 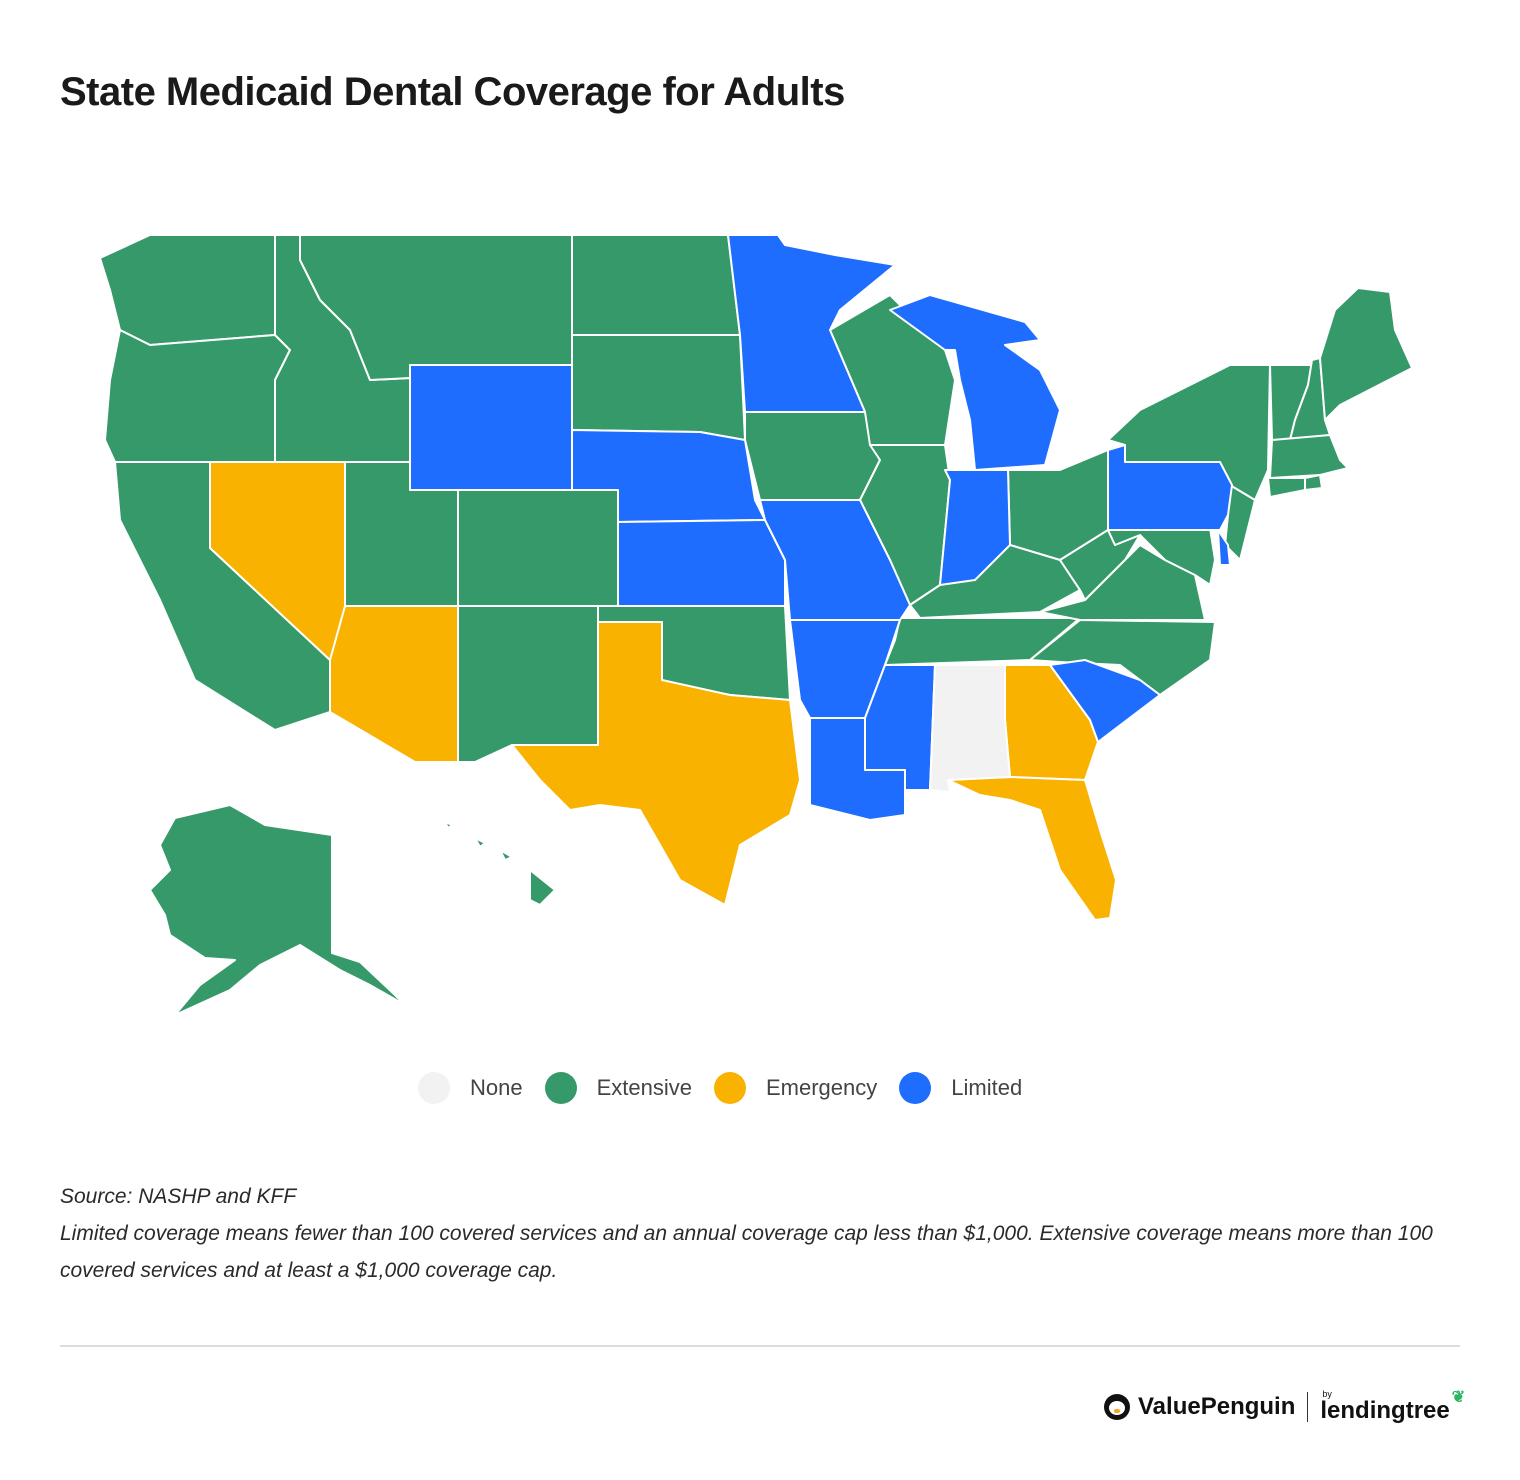 I want to click on legend: None Extensive Emergency Limited, so click(x=724, y=1088).